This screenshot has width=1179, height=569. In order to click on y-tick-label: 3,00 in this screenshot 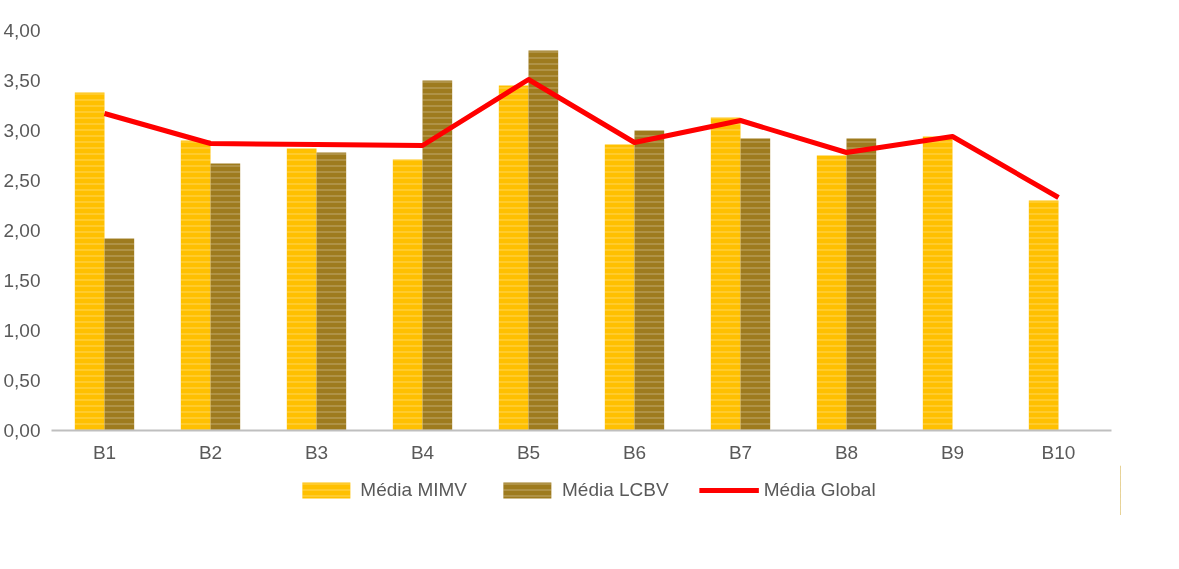, I will do `click(22, 130)`.